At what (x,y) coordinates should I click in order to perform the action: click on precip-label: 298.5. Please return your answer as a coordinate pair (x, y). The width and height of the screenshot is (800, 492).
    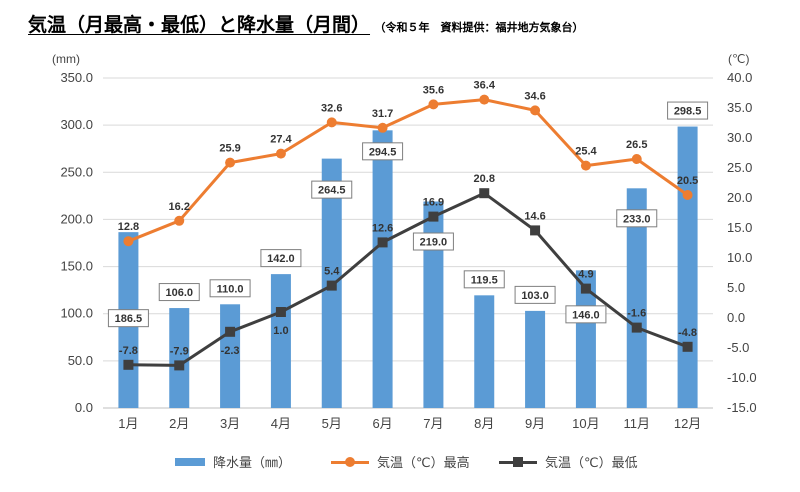
    Looking at the image, I should click on (688, 112).